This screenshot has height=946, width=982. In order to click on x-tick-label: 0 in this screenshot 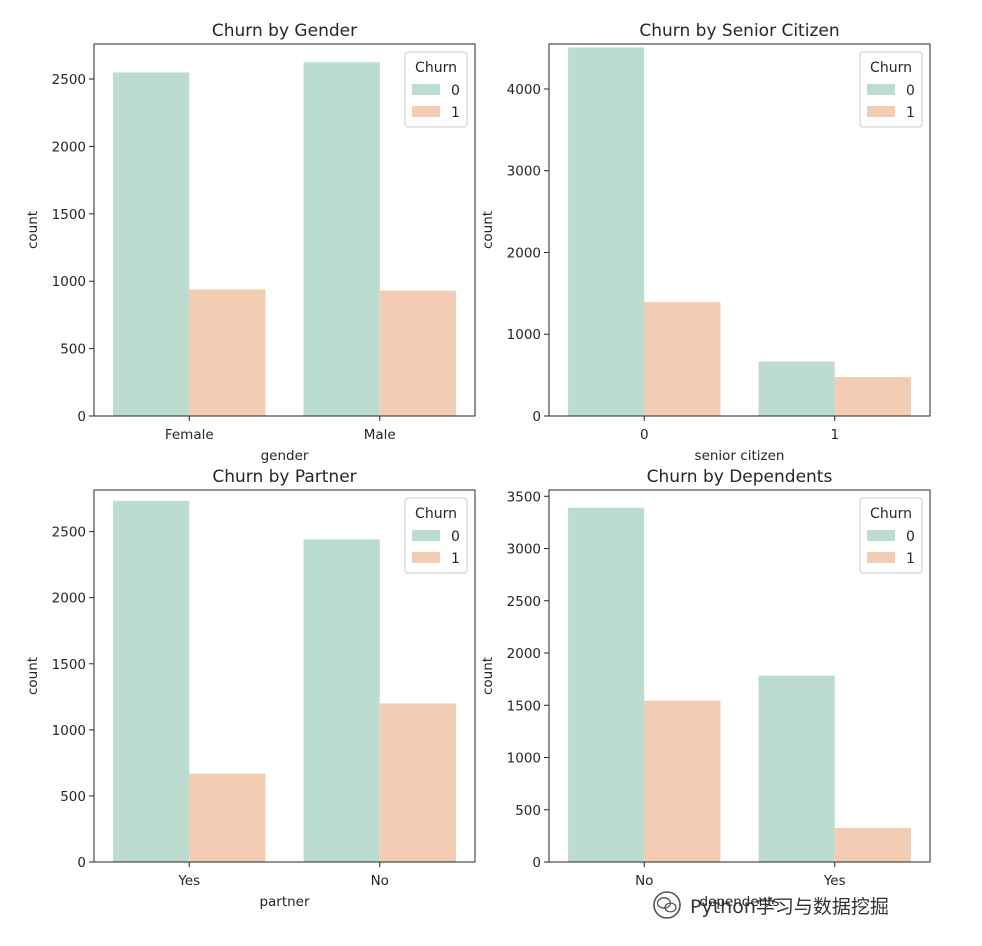, I will do `click(644, 435)`.